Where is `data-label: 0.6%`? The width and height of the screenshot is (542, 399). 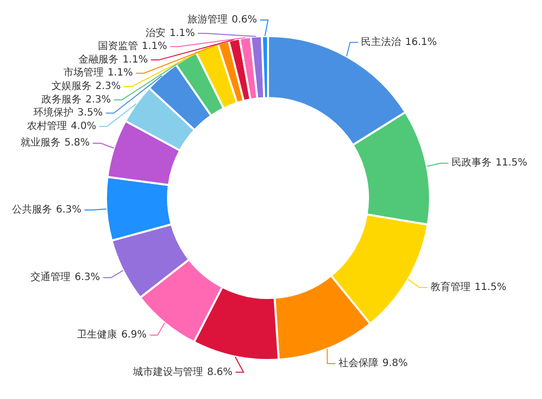 data-label: 0.6% is located at coordinates (244, 20).